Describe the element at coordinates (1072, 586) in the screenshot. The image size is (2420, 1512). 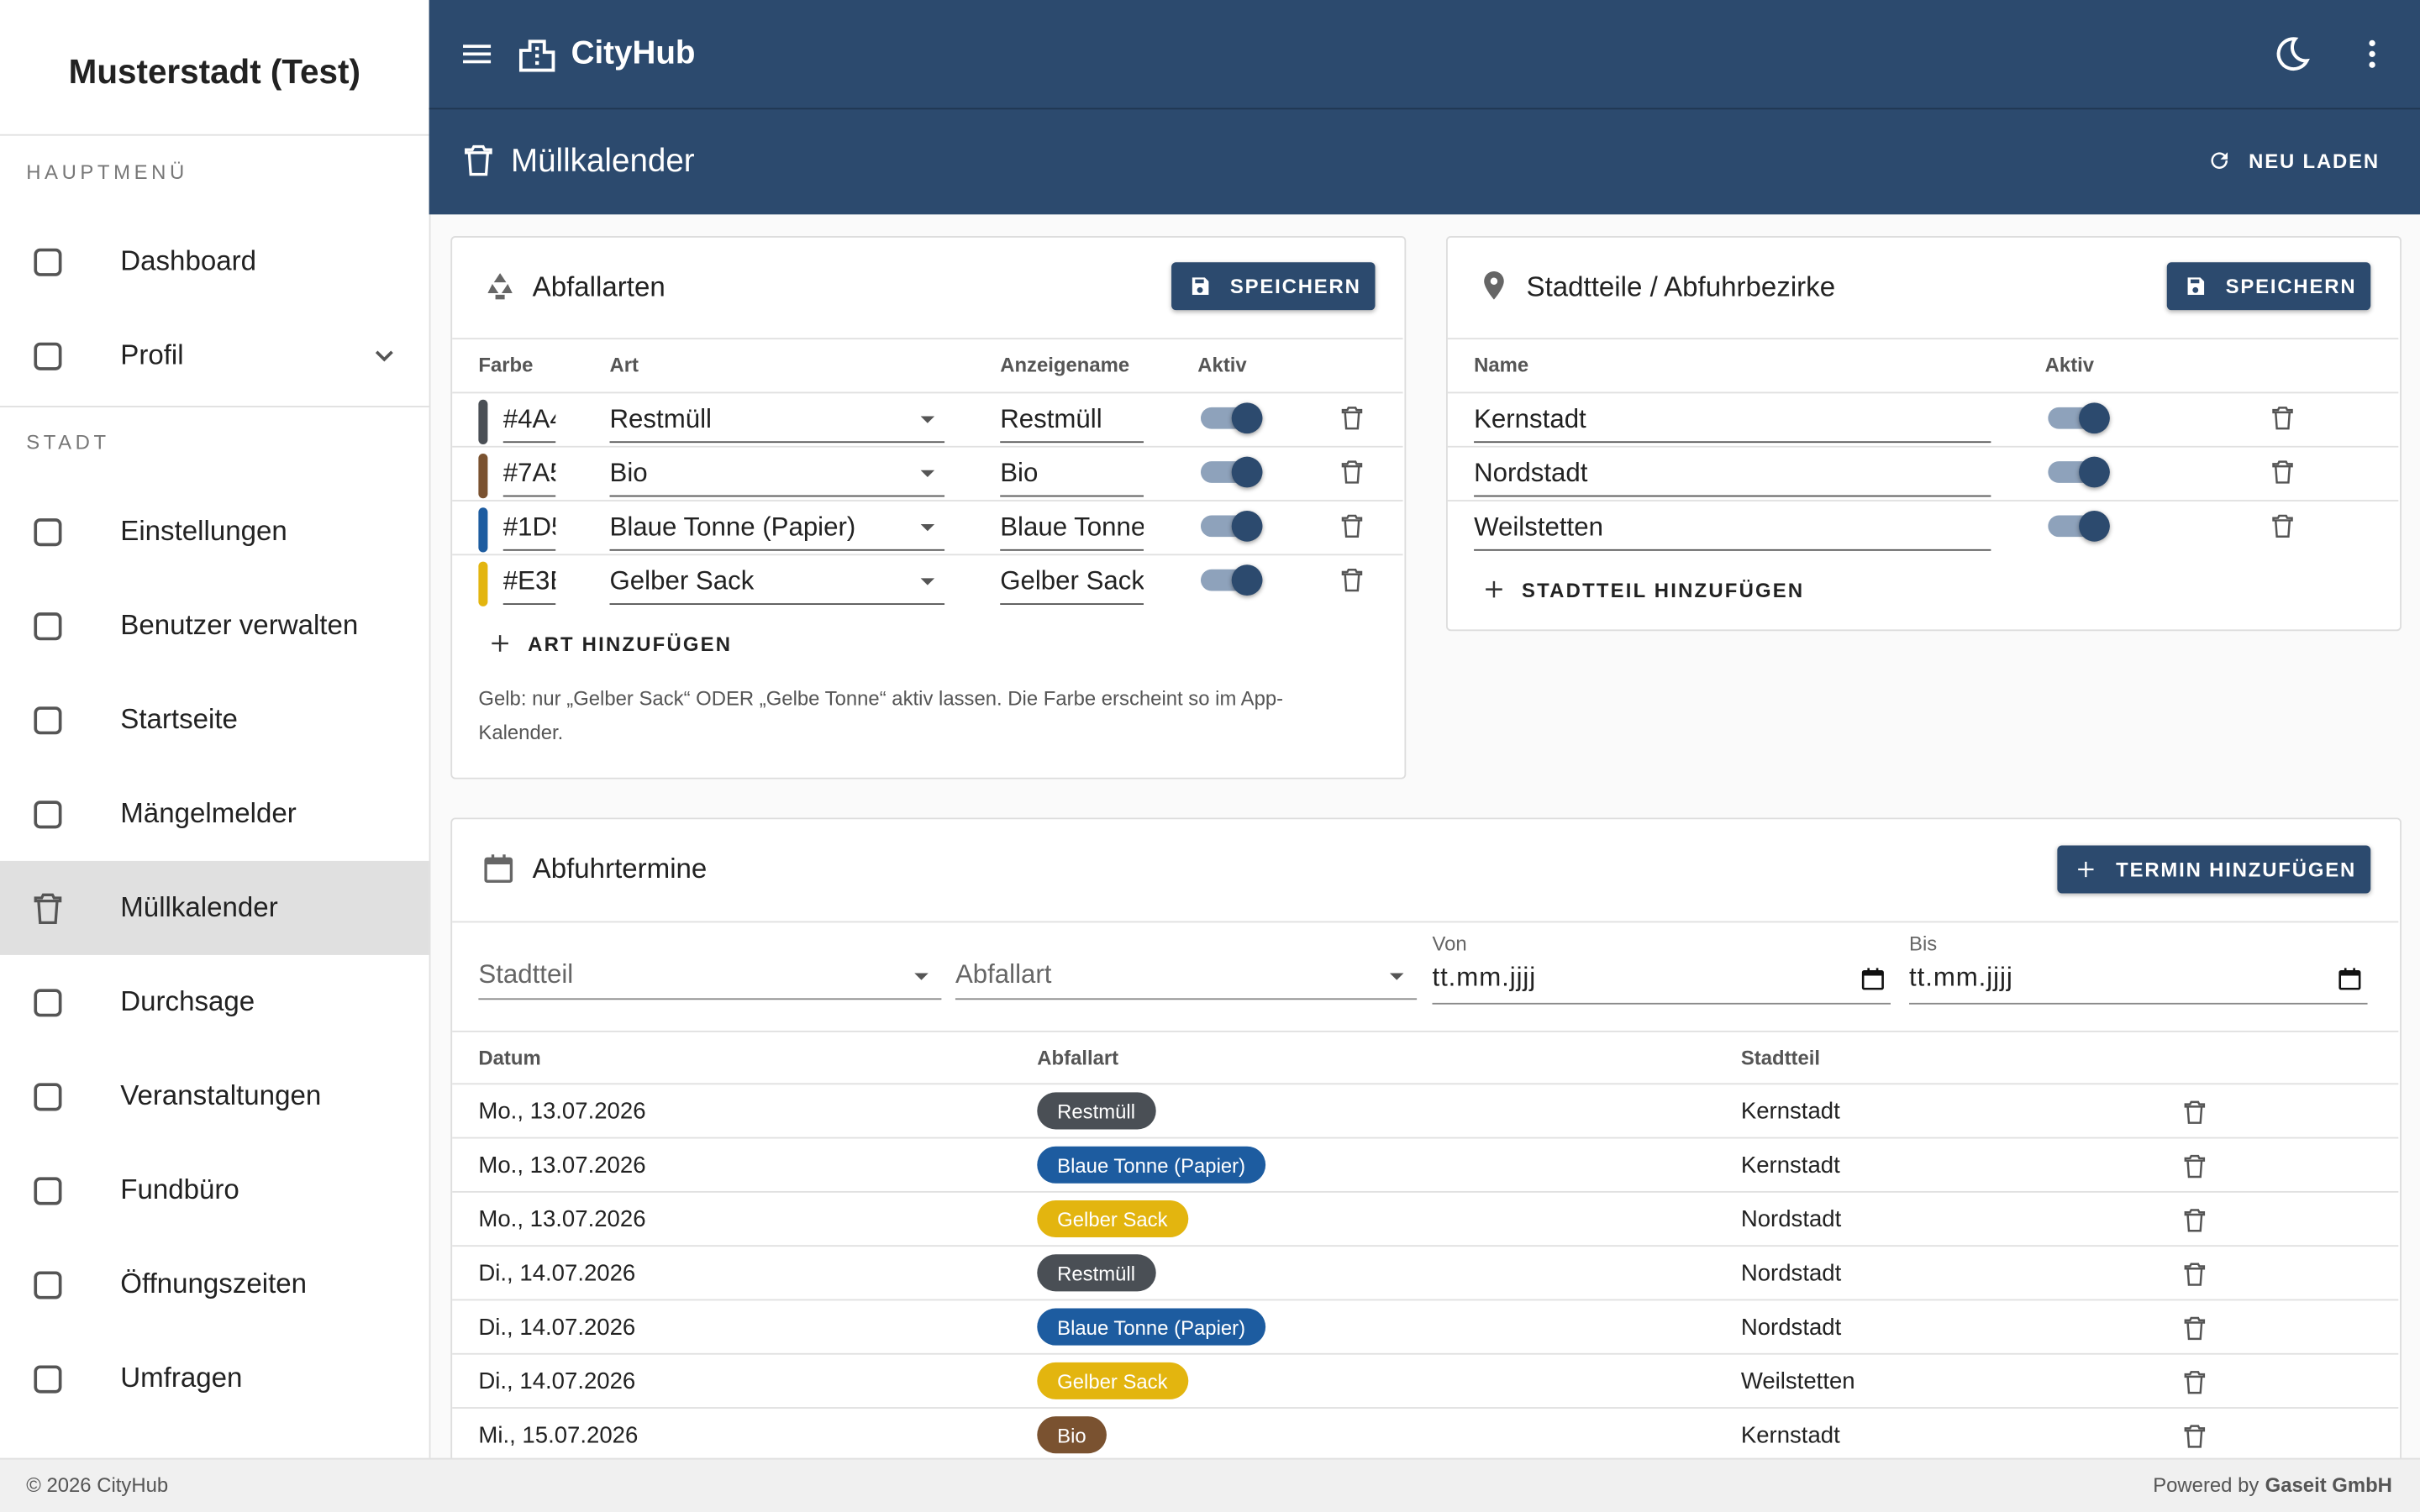
I see `display-input: Gelber Sack` at that location.